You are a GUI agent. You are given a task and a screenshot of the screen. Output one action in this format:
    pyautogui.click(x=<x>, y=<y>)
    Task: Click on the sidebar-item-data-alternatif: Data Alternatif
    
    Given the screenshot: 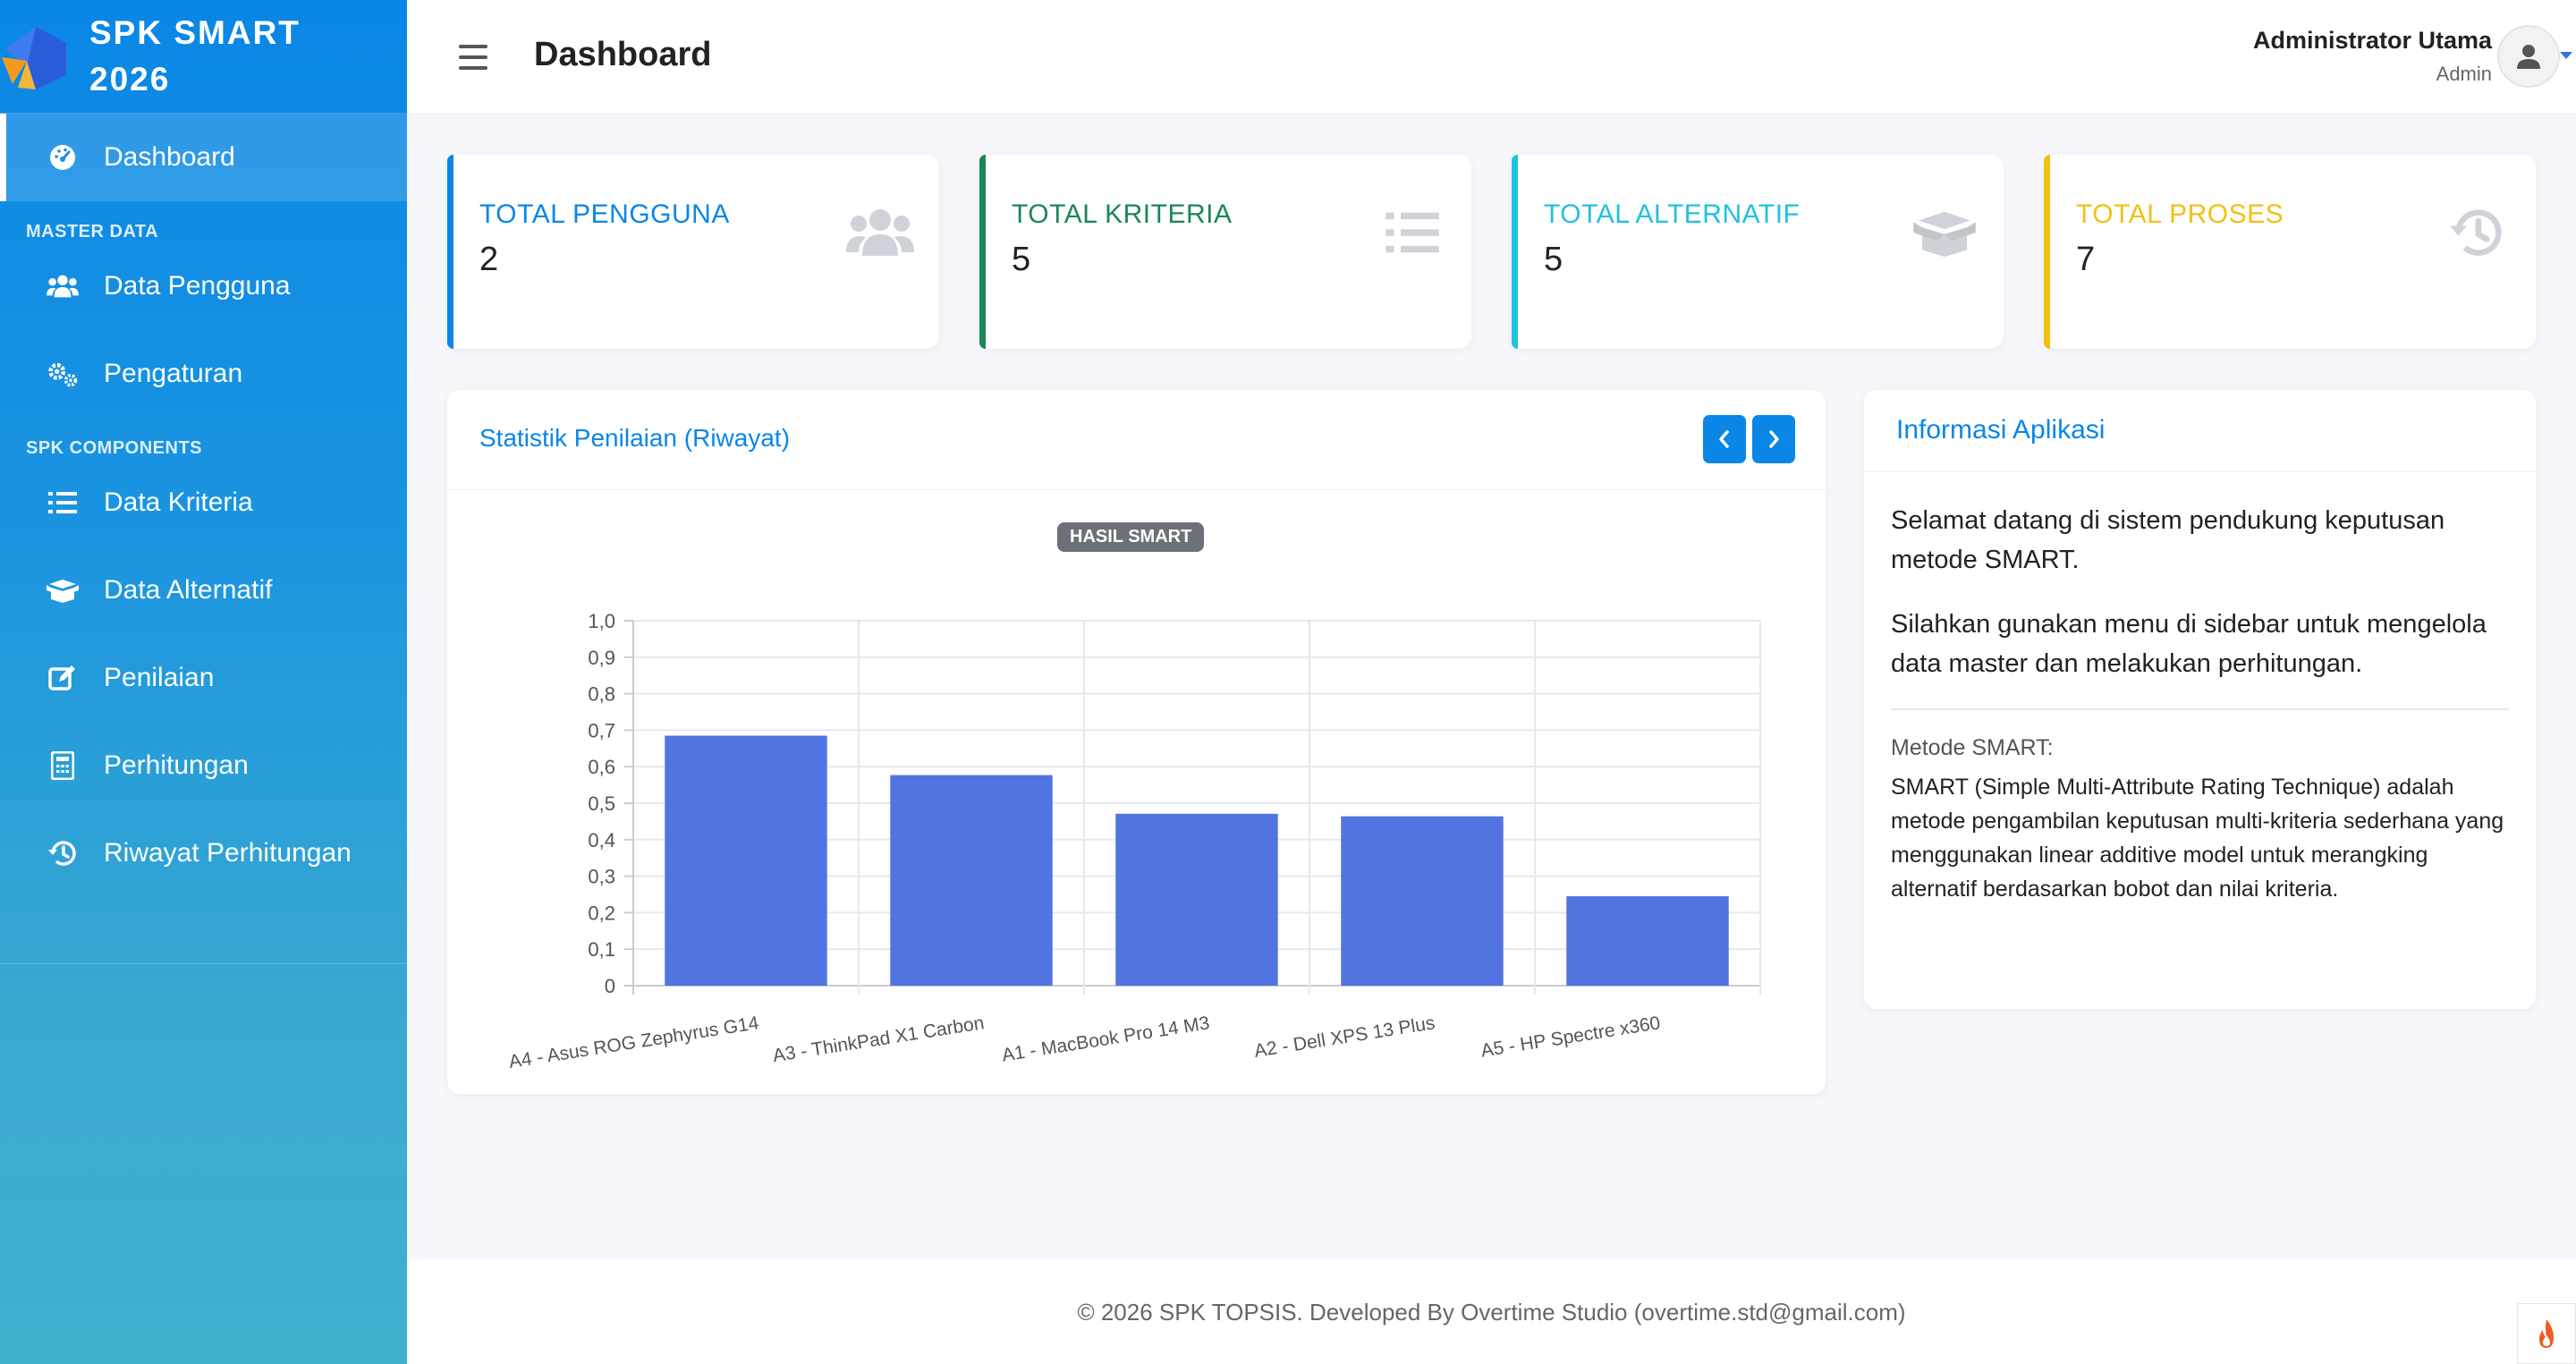 What is the action you would take?
    pyautogui.click(x=203, y=590)
    